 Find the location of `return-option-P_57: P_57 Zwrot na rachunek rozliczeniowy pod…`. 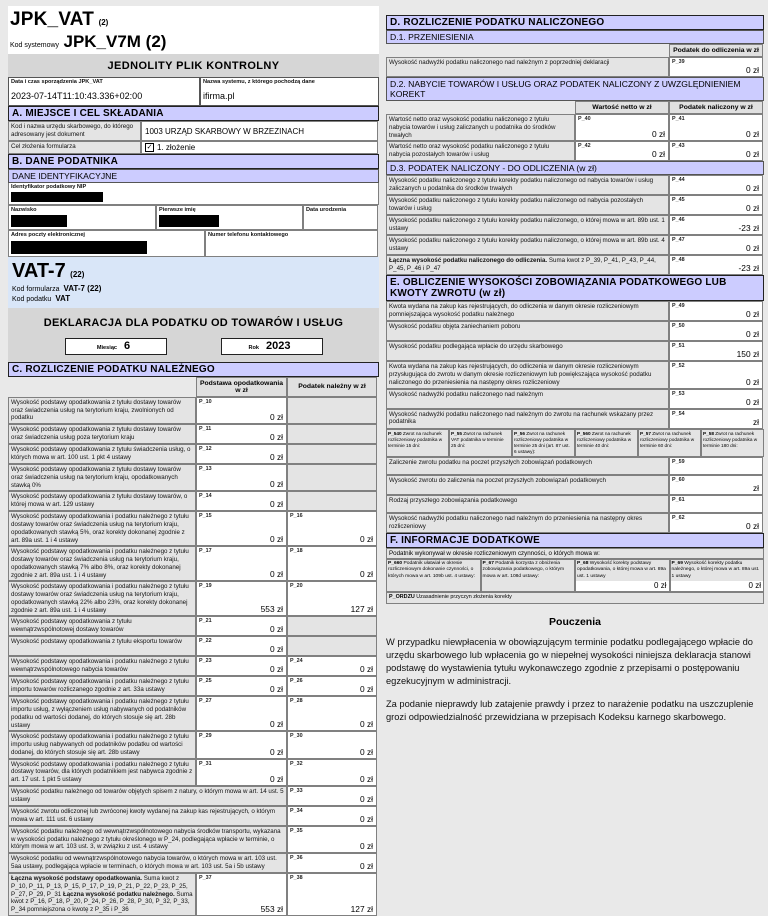

return-option-P_57: P_57 Zwrot na rachunek rozliczeniowy pod… is located at coordinates (669, 442).